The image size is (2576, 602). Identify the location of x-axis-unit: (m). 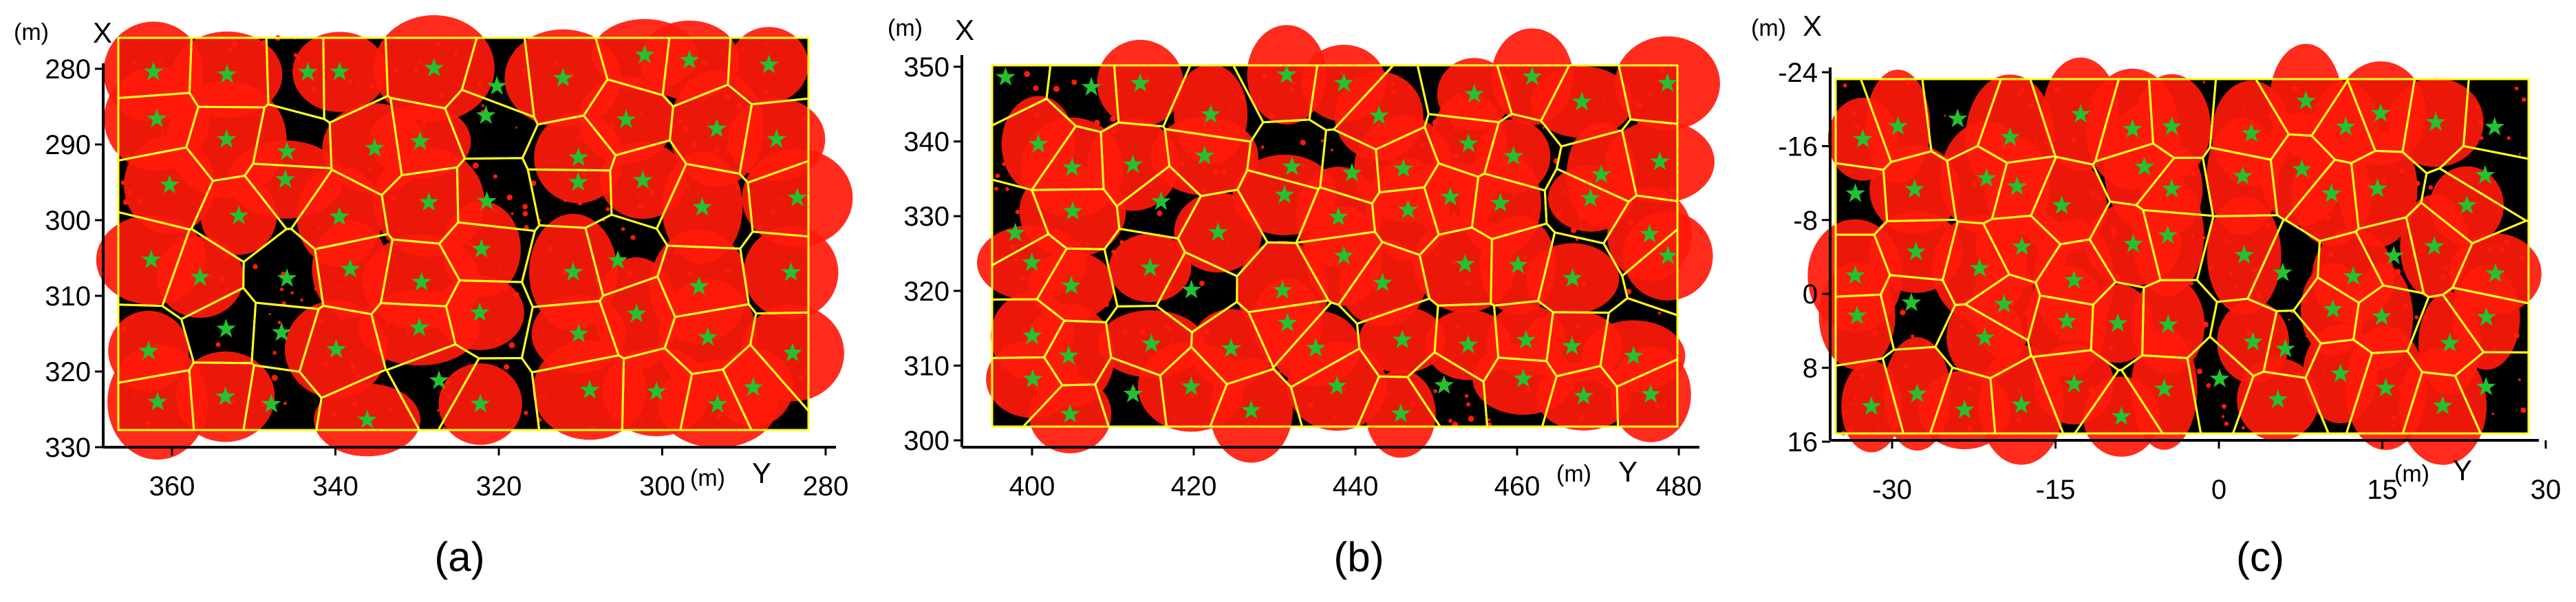
(2411, 474).